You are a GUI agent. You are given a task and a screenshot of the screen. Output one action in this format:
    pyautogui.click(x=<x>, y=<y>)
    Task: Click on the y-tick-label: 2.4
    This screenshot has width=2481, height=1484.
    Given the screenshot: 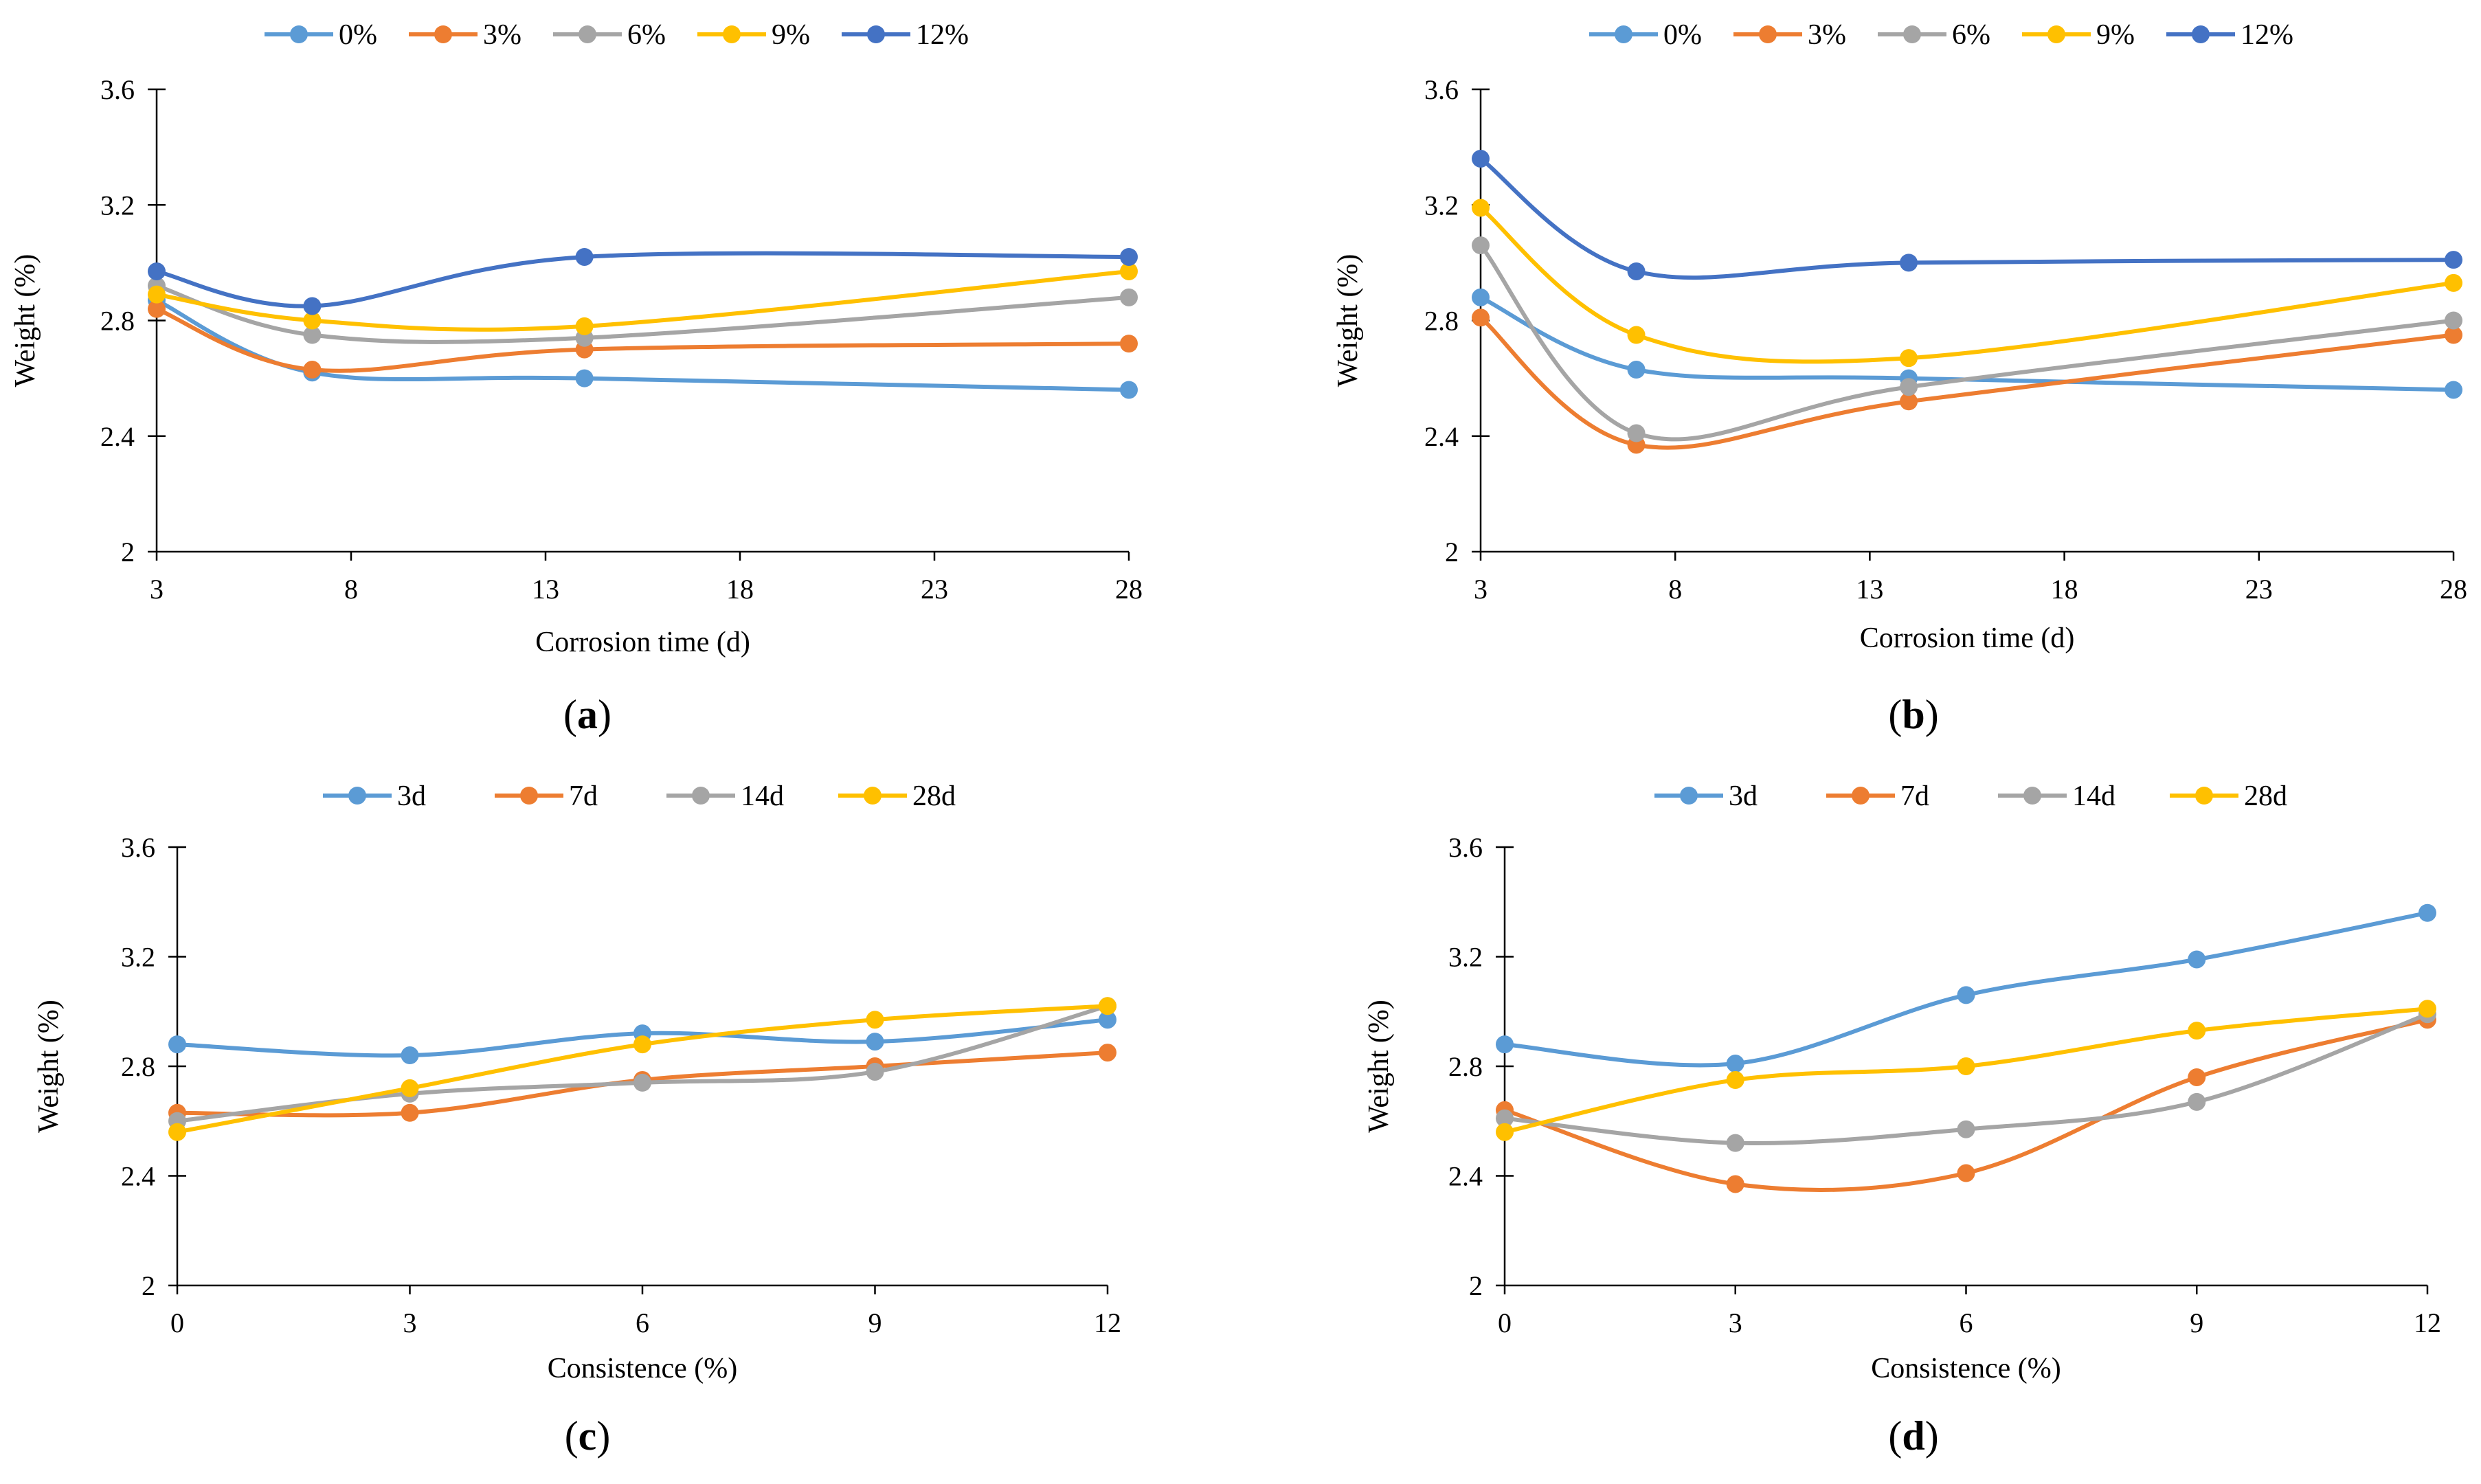 What is the action you would take?
    pyautogui.click(x=138, y=1176)
    